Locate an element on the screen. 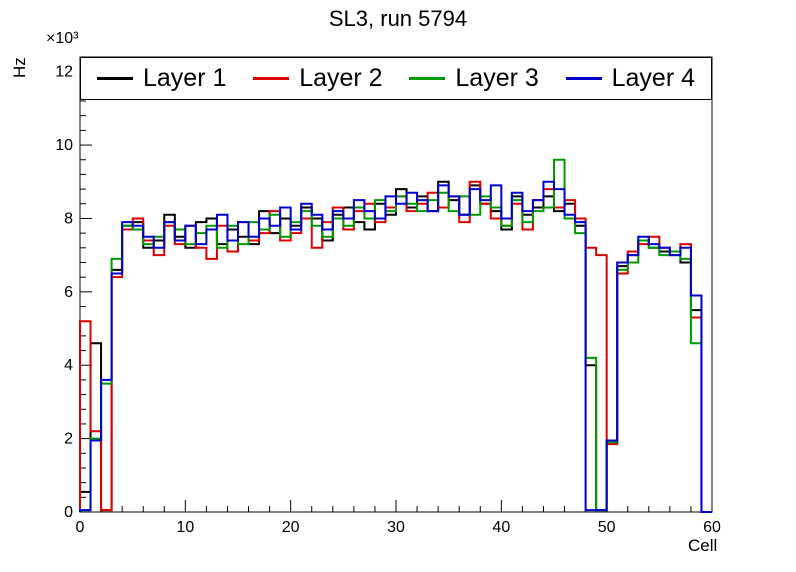 This screenshot has height=572, width=796. y-axis-label: Hz is located at coordinates (19, 67).